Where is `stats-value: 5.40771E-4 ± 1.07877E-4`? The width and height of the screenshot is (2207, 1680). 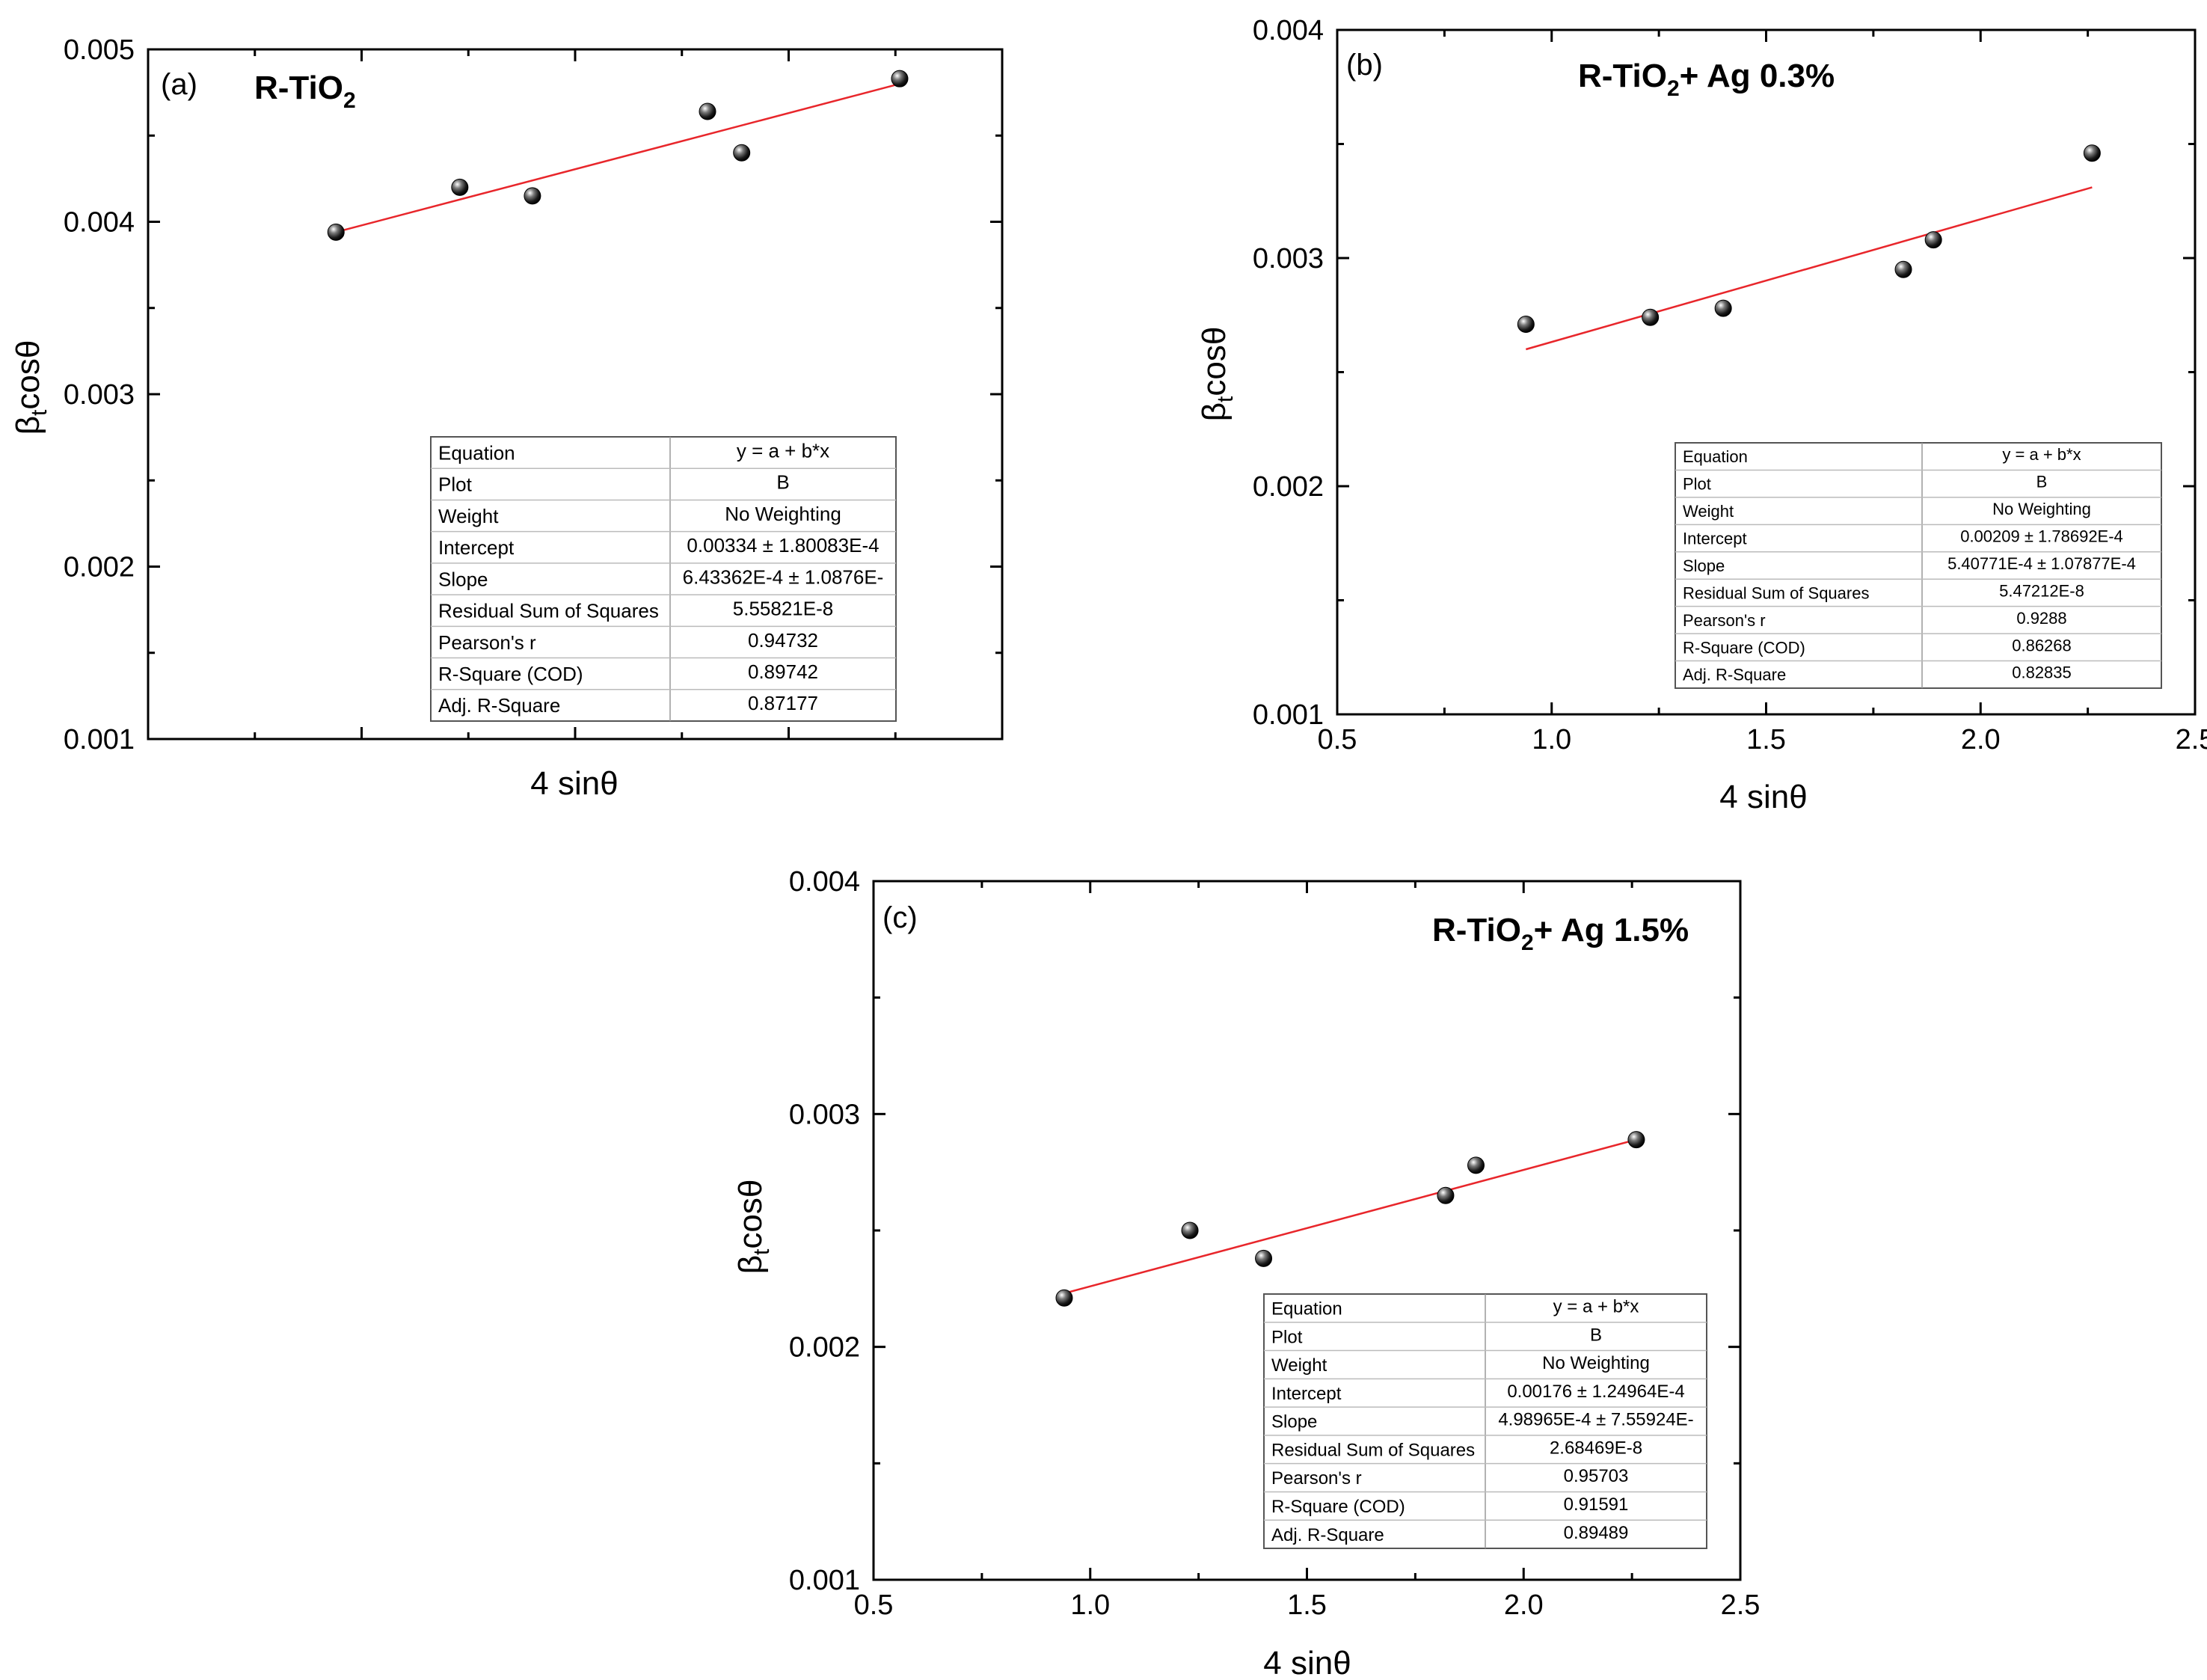 stats-value: 5.40771E-4 ± 1.07877E-4 is located at coordinates (2041, 563).